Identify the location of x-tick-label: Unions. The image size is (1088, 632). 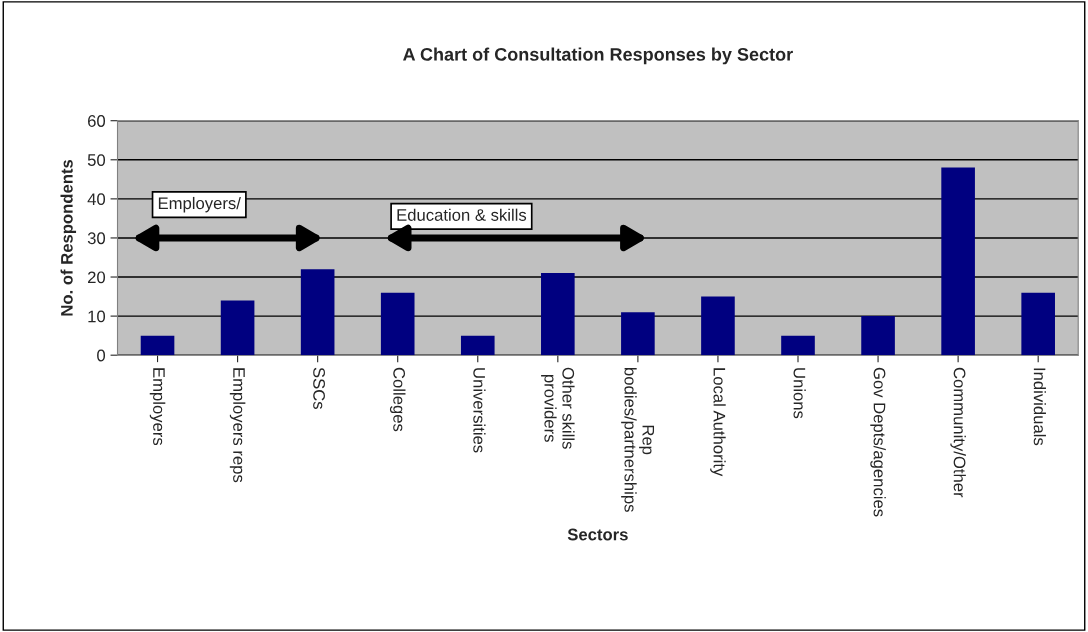
(799, 393).